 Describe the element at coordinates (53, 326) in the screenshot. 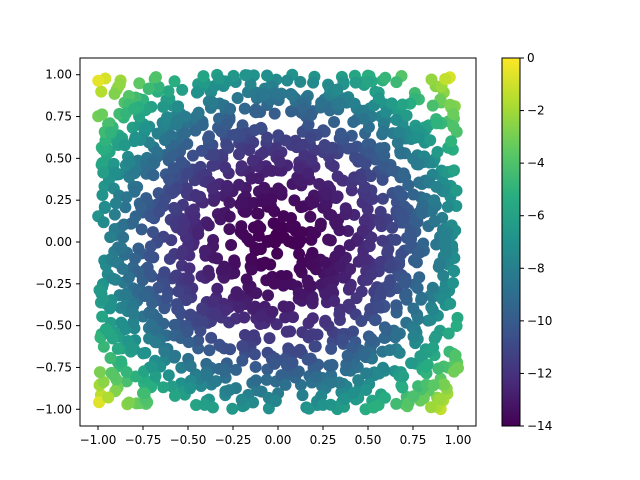

I see `y-tick-label: −0.50` at that location.